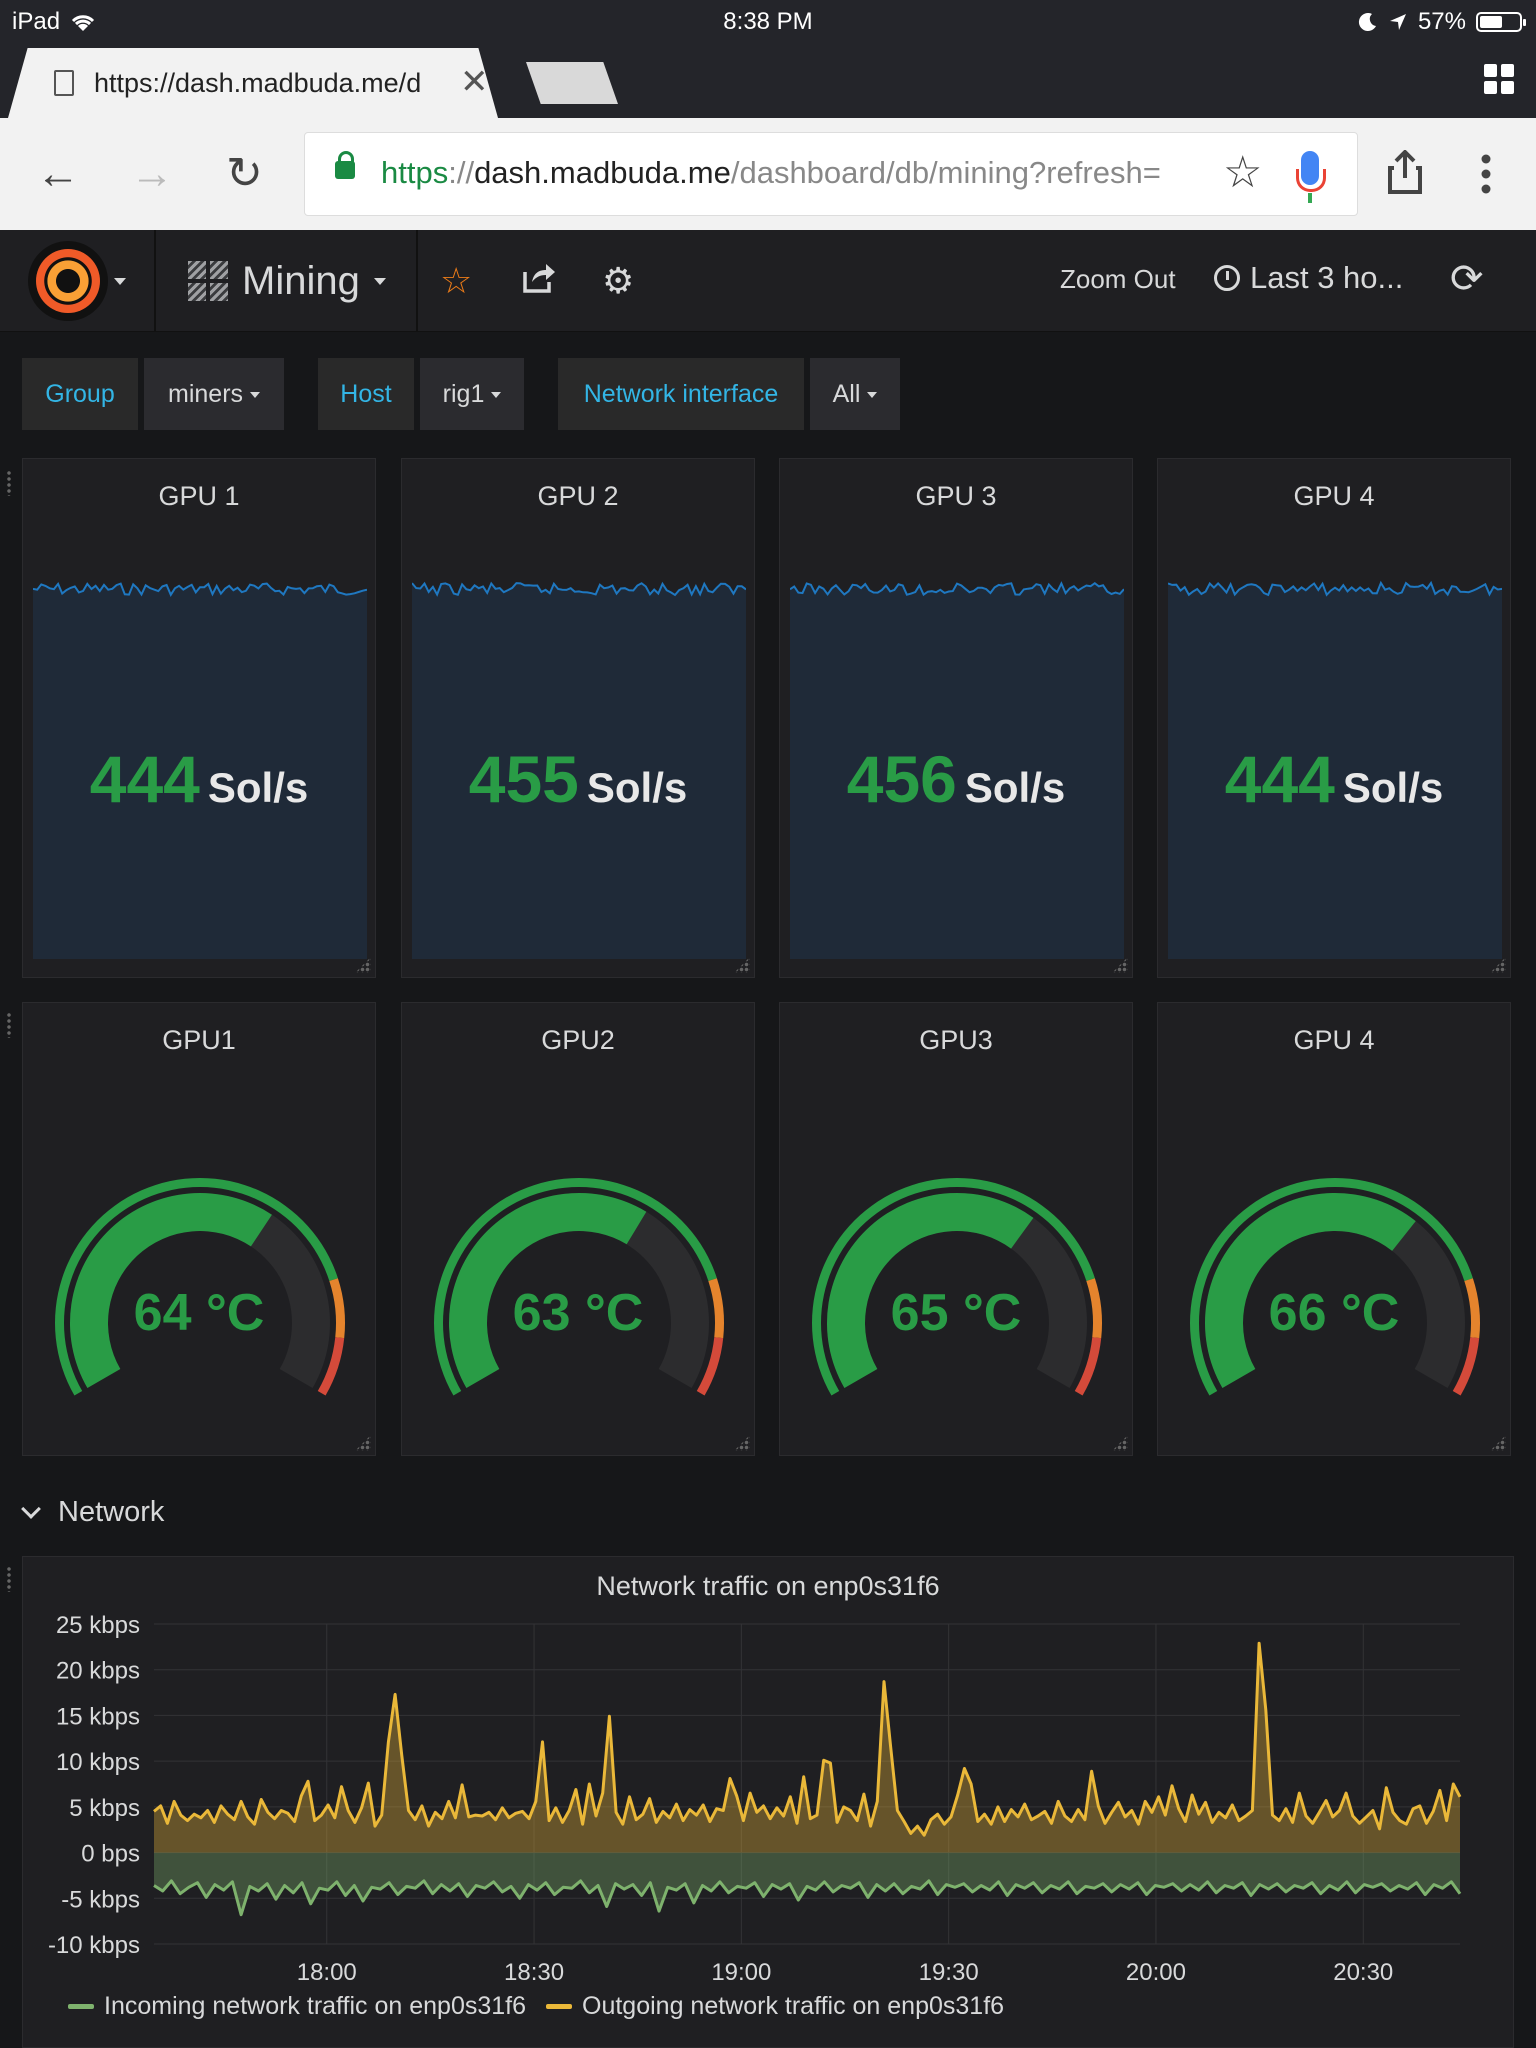 The height and width of the screenshot is (2048, 1536). Describe the element at coordinates (539, 278) in the screenshot. I see `share-dashboard-icon` at that location.